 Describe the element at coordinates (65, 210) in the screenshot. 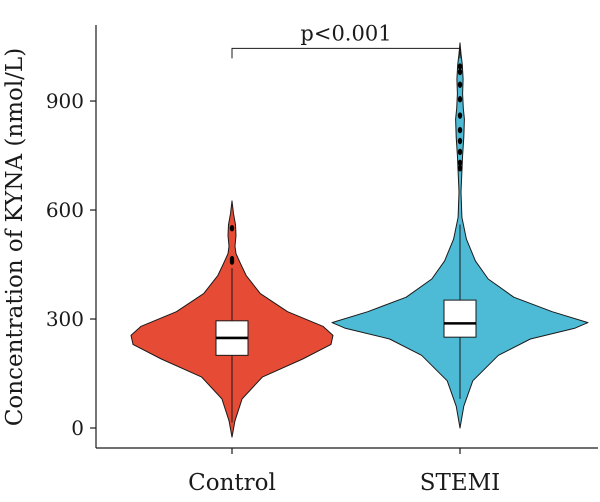

I see `y-tick-label: 600` at that location.